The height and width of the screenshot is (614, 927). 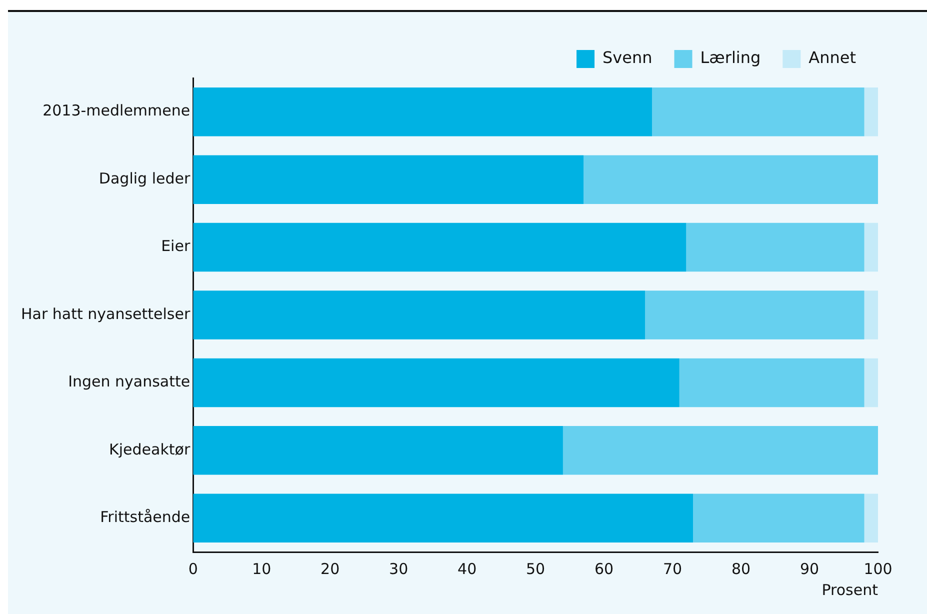 What do you see at coordinates (398, 569) in the screenshot?
I see `x-tick-label: 30` at bounding box center [398, 569].